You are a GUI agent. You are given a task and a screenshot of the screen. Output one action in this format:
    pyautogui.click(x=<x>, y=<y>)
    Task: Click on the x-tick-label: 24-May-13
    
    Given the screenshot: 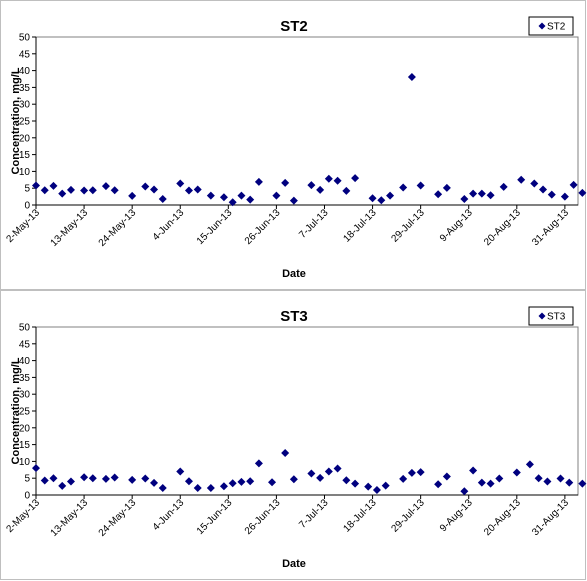 What is the action you would take?
    pyautogui.click(x=118, y=228)
    